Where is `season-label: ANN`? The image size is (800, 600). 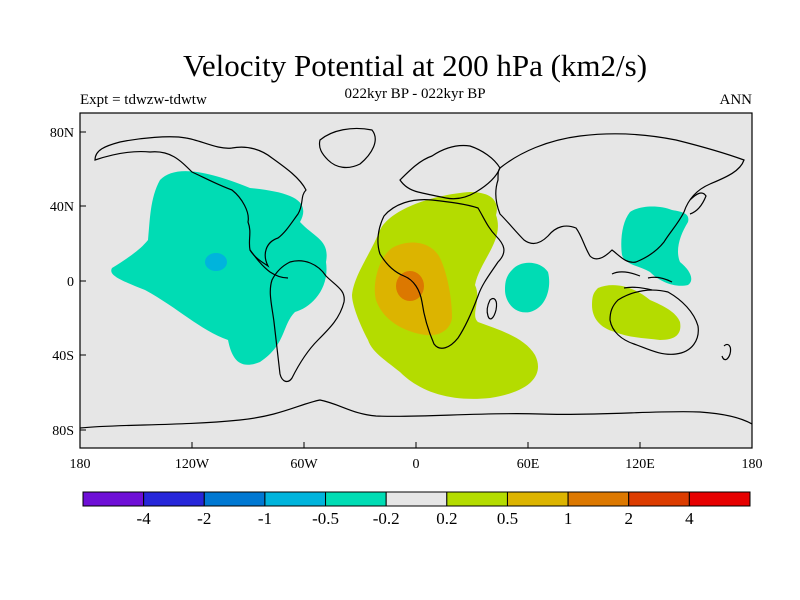
season-label: ANN is located at coordinates (736, 100).